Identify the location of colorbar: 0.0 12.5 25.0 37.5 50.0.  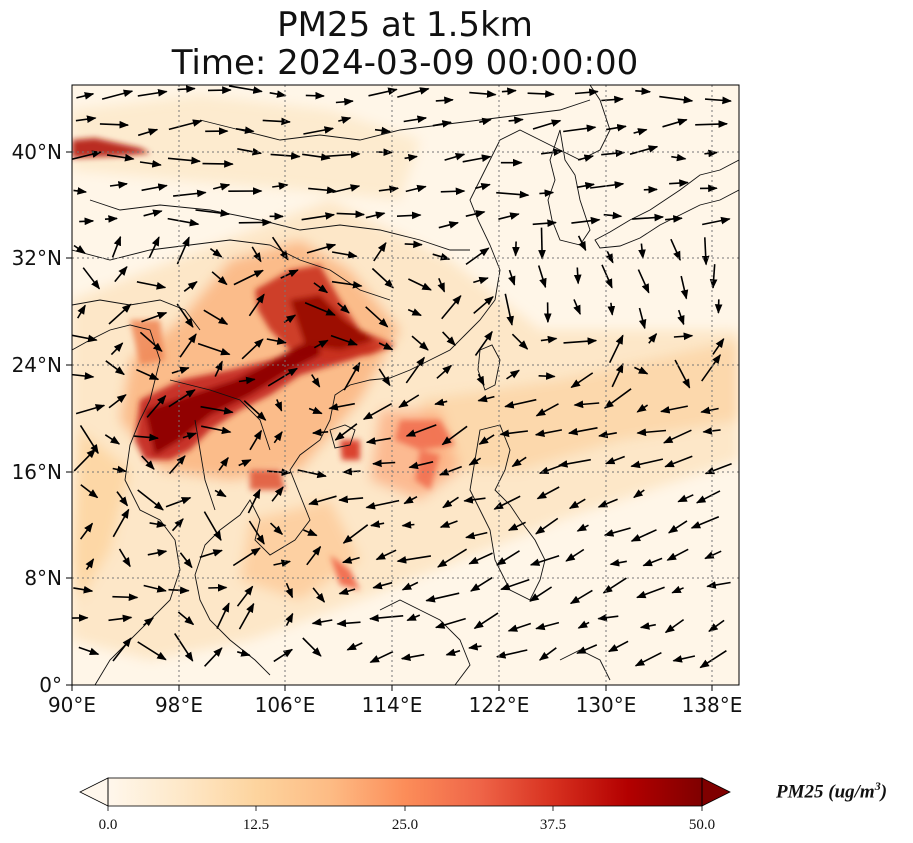
(405, 805).